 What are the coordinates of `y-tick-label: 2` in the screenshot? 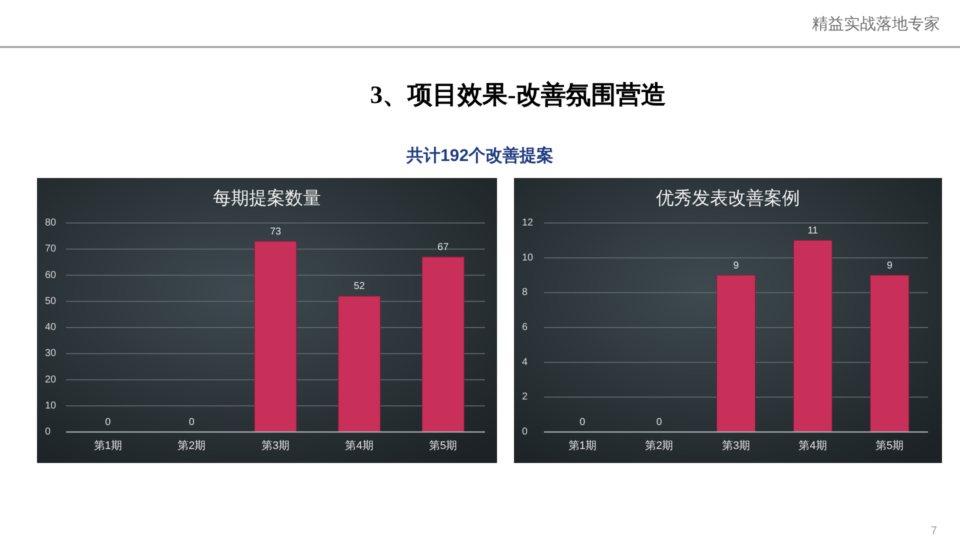 It's located at (525, 397).